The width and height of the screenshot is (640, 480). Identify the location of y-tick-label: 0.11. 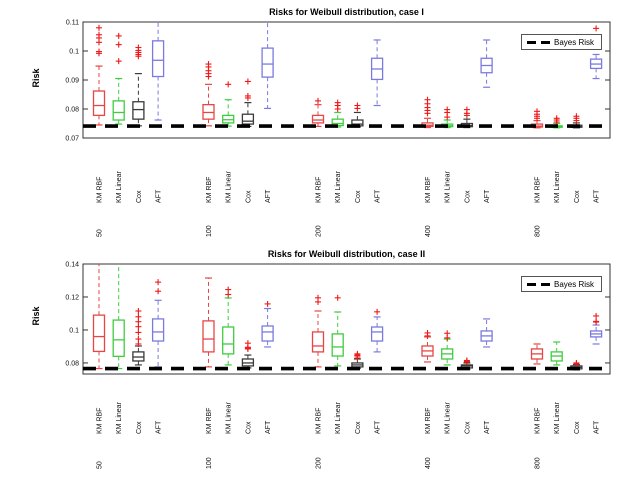
(72, 23).